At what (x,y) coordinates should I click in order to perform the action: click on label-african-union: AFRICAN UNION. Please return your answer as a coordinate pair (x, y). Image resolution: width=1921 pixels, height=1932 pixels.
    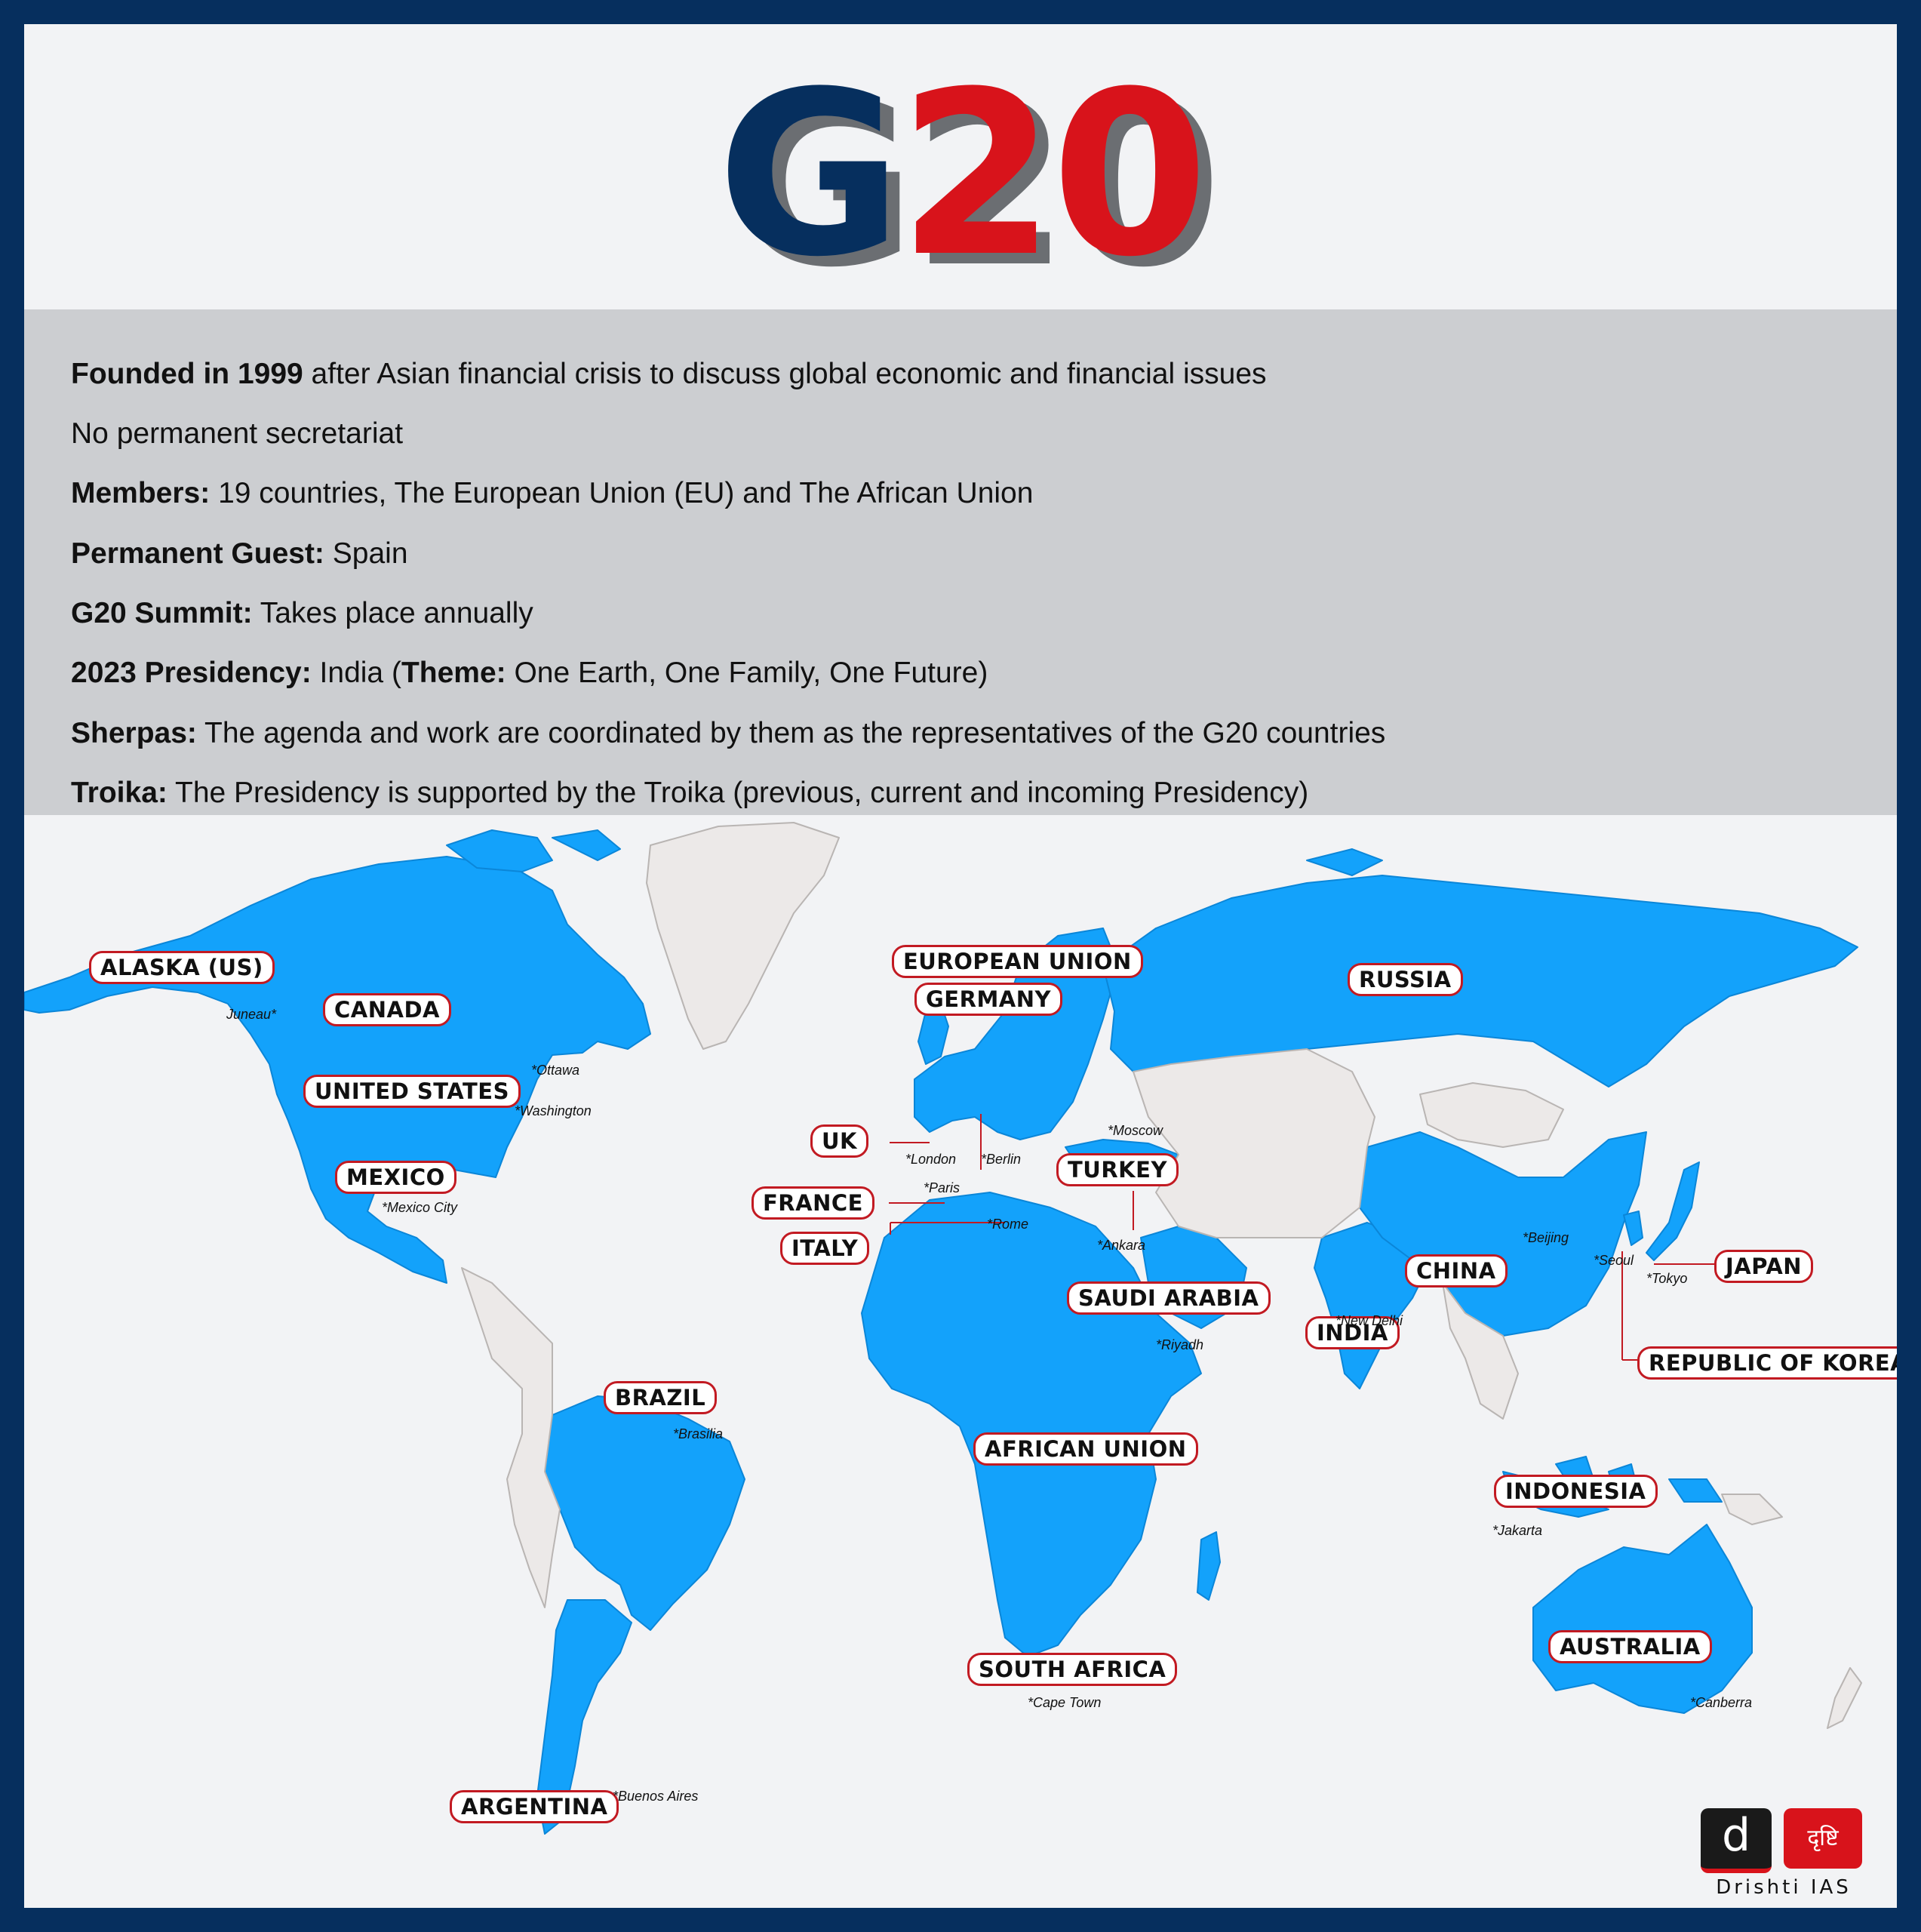
    Looking at the image, I should click on (1085, 1449).